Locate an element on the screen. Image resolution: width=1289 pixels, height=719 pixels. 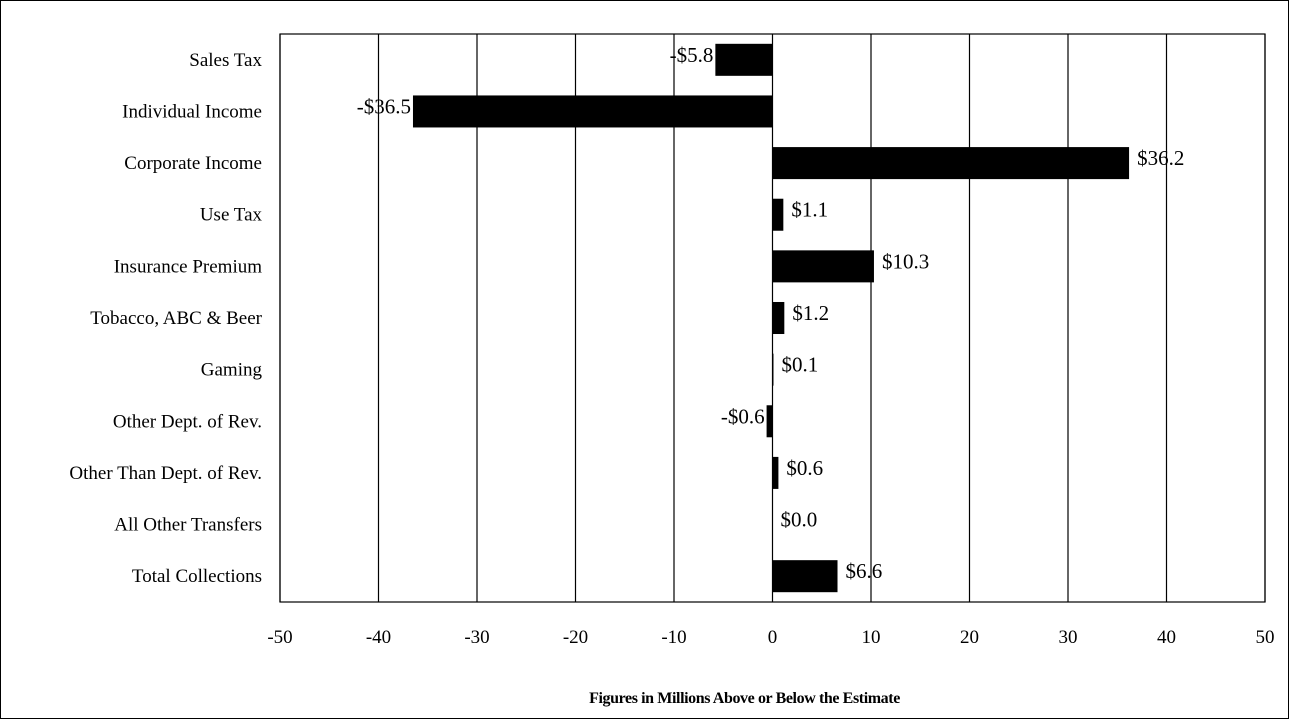
x-tick-label: 50 is located at coordinates (1265, 637).